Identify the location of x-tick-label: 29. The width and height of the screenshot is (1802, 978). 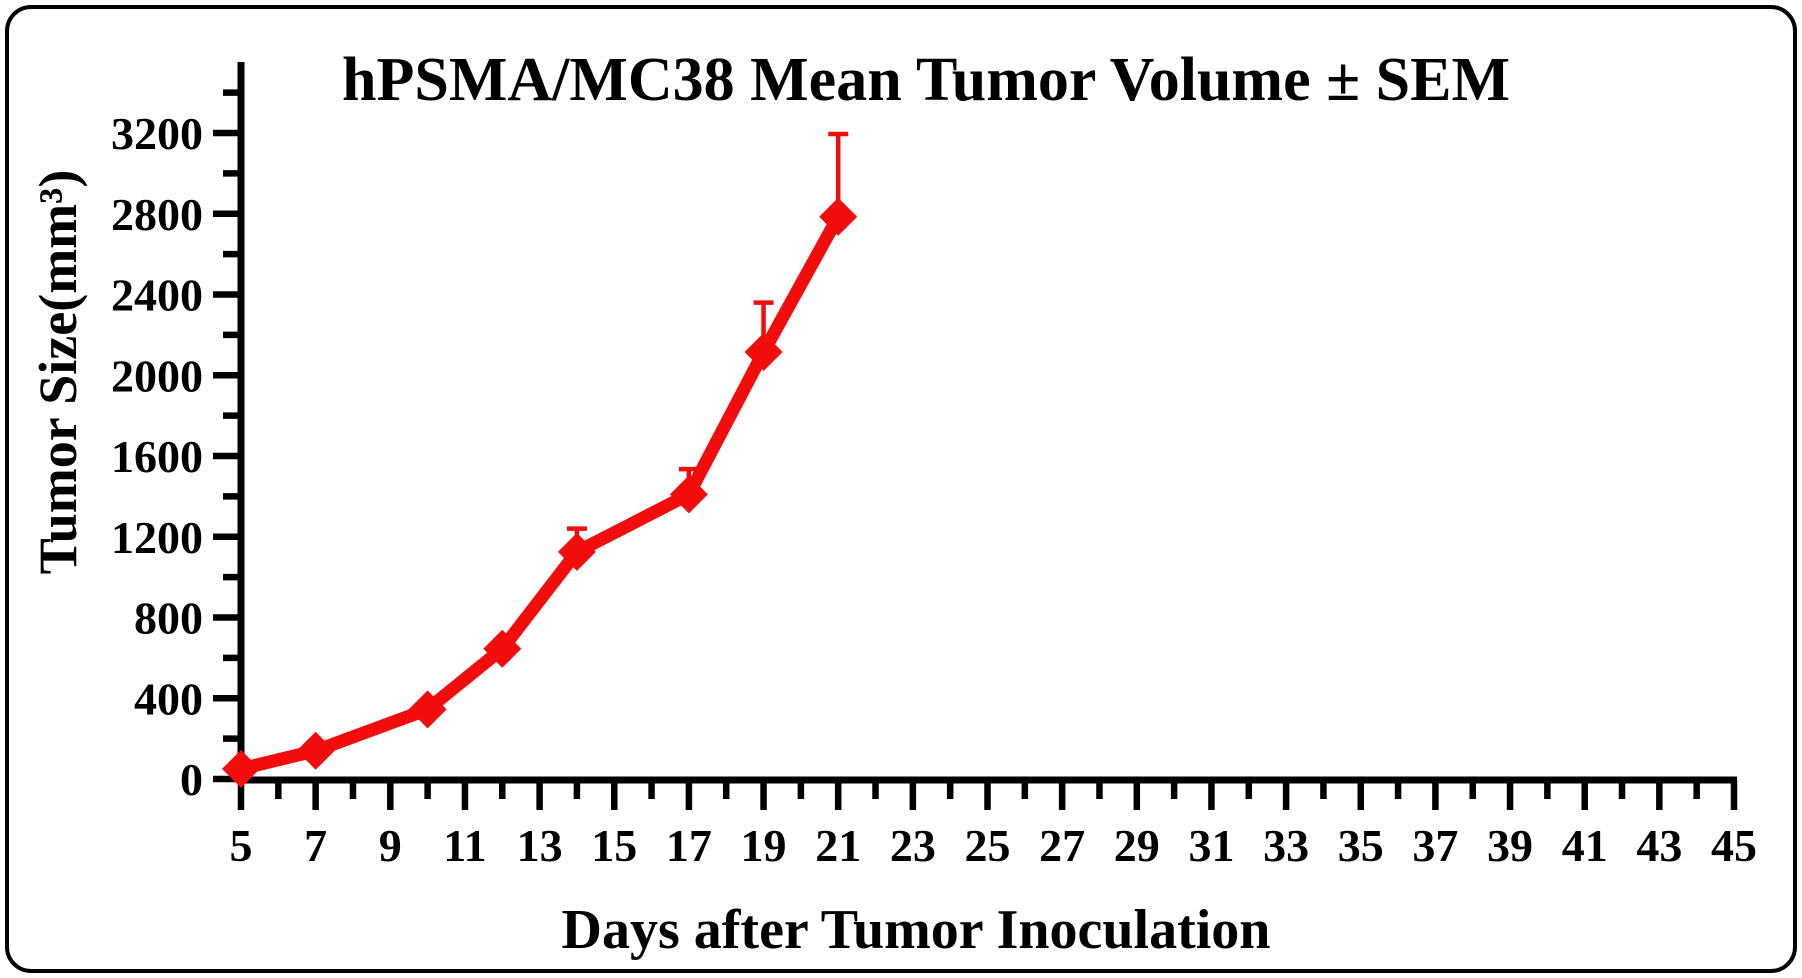
(1137, 845).